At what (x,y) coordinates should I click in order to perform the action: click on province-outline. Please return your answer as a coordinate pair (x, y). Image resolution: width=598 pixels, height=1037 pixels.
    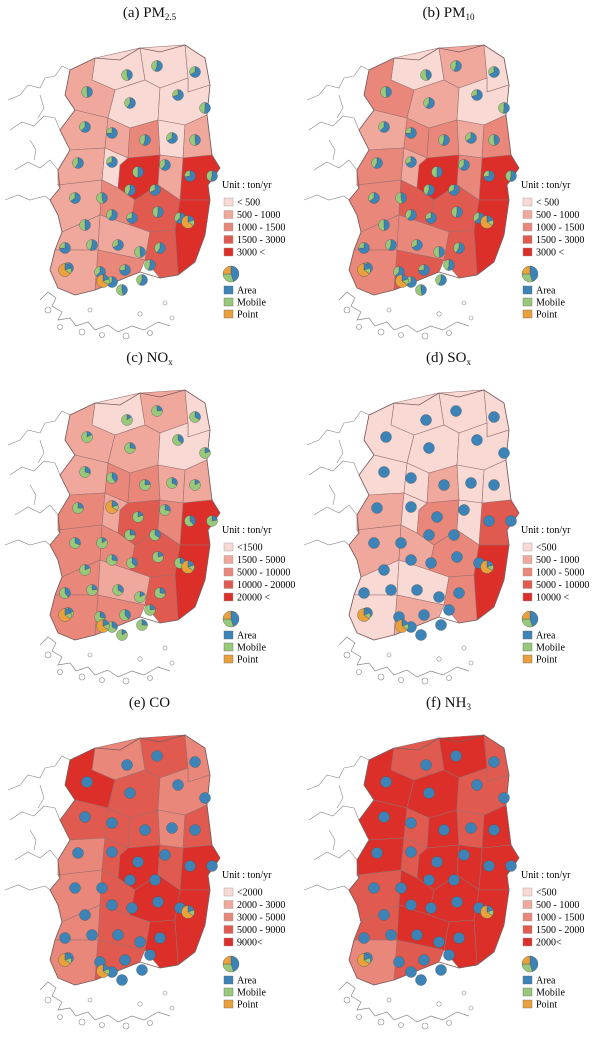
    Looking at the image, I should click on (135, 170).